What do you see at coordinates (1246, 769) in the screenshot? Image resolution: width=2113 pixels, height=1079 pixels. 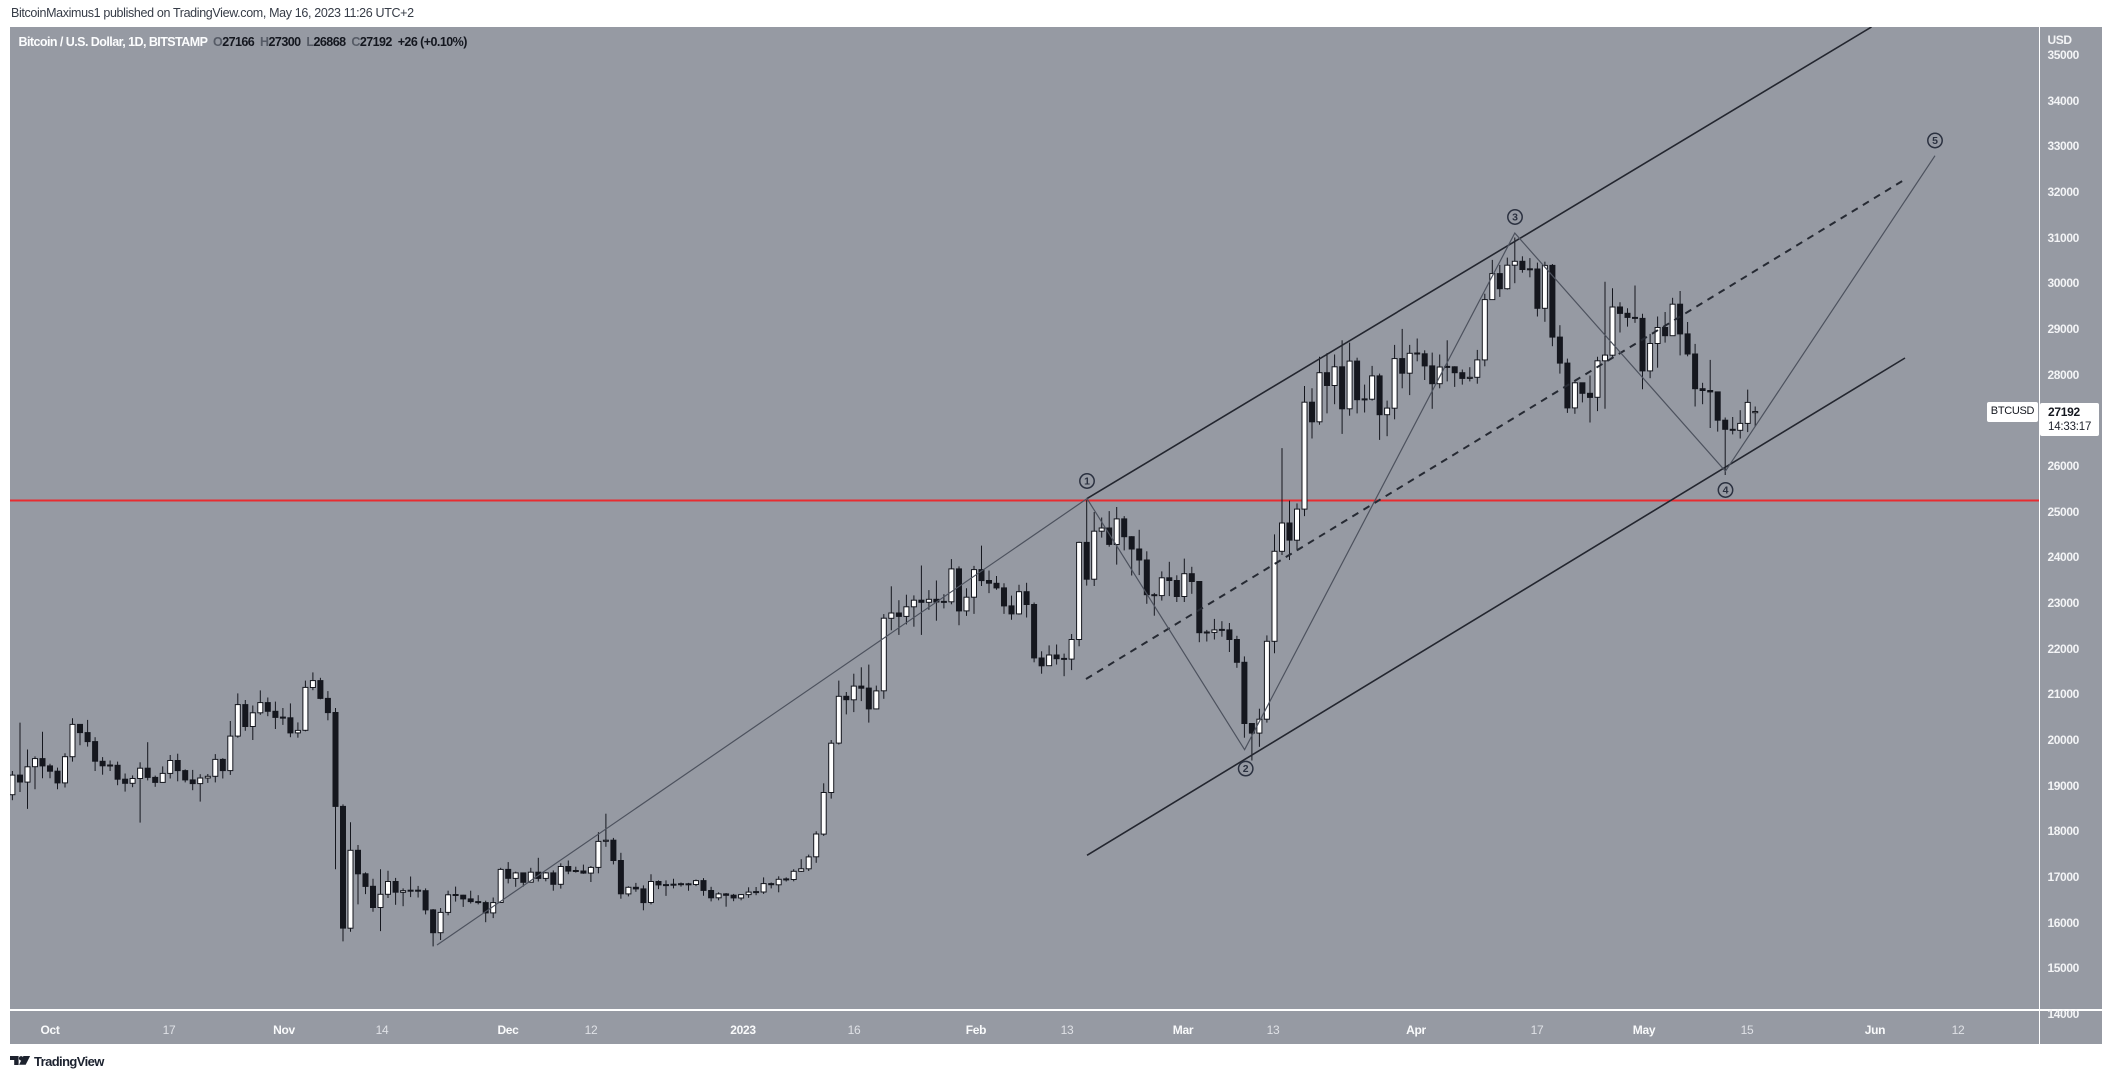 I see `svg-text: 2` at bounding box center [1246, 769].